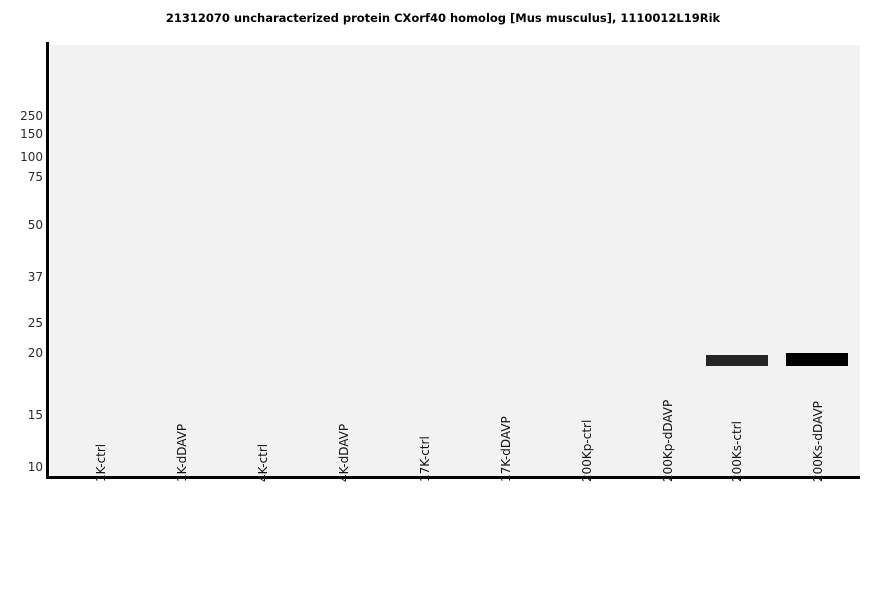  Describe the element at coordinates (453, 477) in the screenshot. I see `x-axis-line` at that location.